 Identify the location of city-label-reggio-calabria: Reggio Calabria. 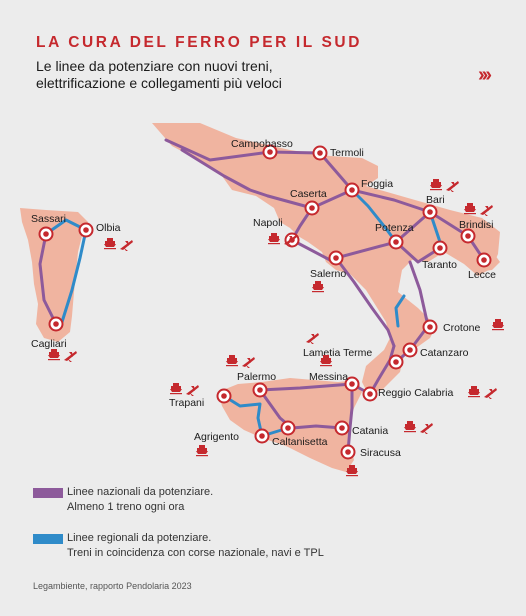
(415, 393).